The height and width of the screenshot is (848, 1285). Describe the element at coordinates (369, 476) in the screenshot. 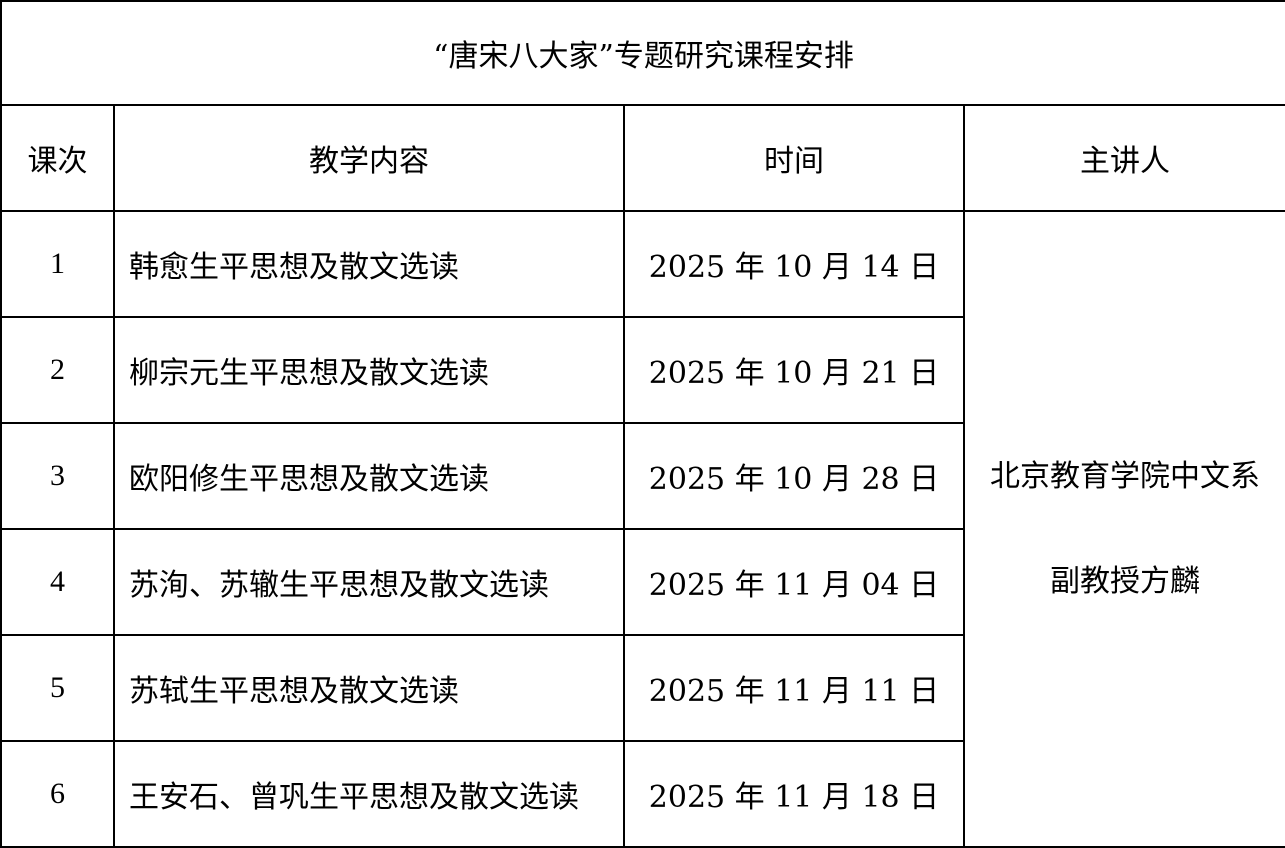

I see `lesson-content: 欧阳修生平思想及散文选读` at that location.